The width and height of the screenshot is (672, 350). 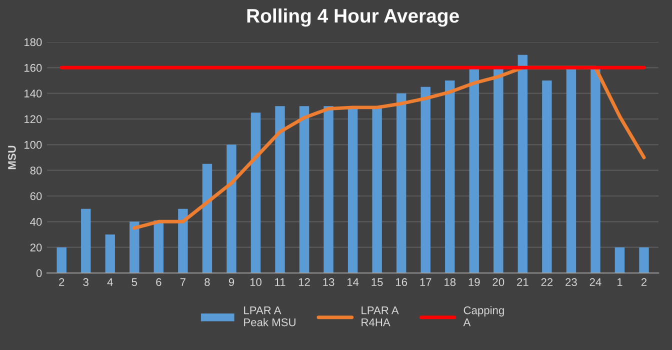 What do you see at coordinates (450, 282) in the screenshot?
I see `x-tick-label: 18` at bounding box center [450, 282].